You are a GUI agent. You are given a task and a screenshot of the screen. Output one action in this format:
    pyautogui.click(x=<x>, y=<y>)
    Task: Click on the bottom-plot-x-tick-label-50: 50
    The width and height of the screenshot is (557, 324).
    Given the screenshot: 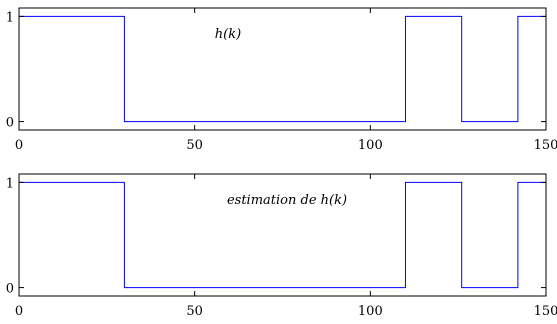 What is the action you would take?
    pyautogui.click(x=194, y=311)
    